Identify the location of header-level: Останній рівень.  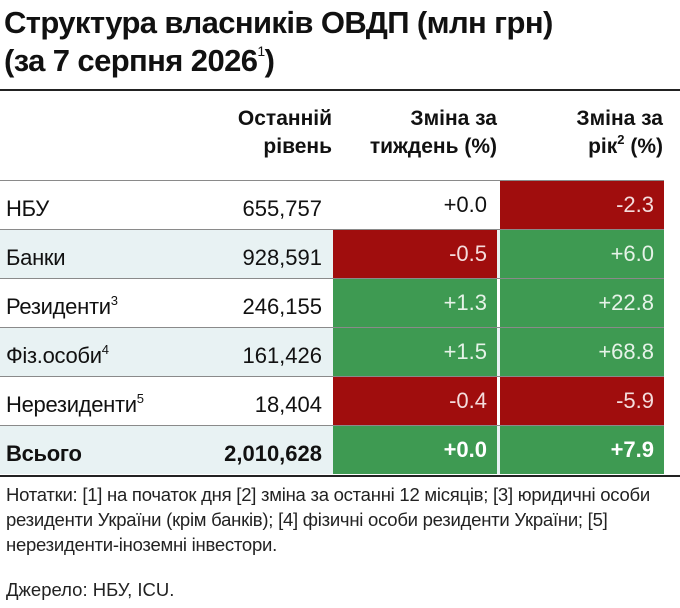
(256, 140).